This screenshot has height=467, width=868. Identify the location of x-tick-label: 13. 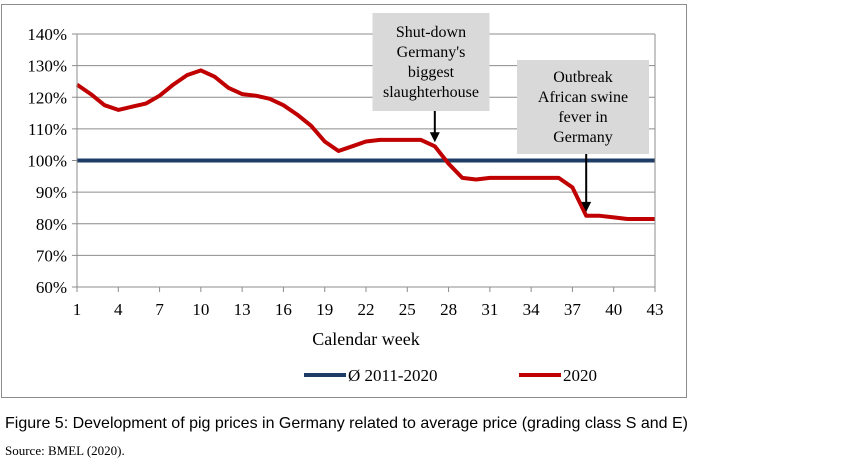
(242, 309).